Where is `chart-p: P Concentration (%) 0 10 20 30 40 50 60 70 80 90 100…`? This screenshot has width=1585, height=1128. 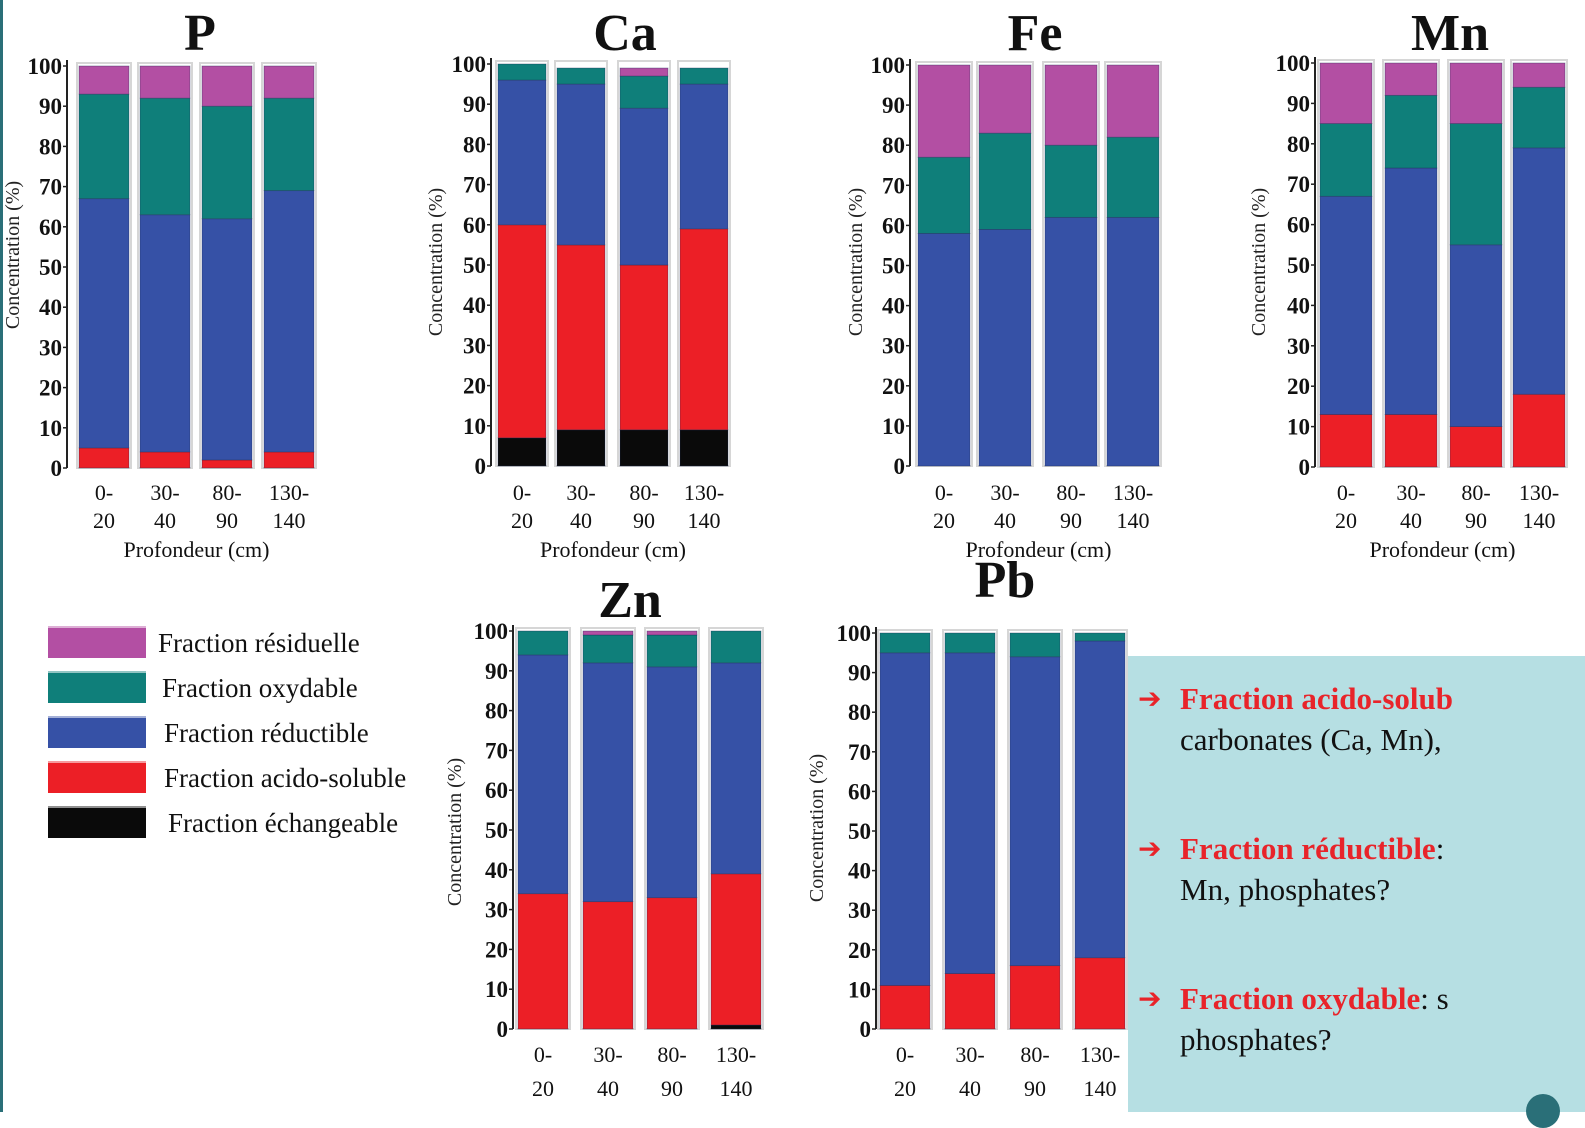
chart-p: P Concentration (%) 0 10 20 30 40 50 60 70 80 90 100… is located at coordinates (159, 283).